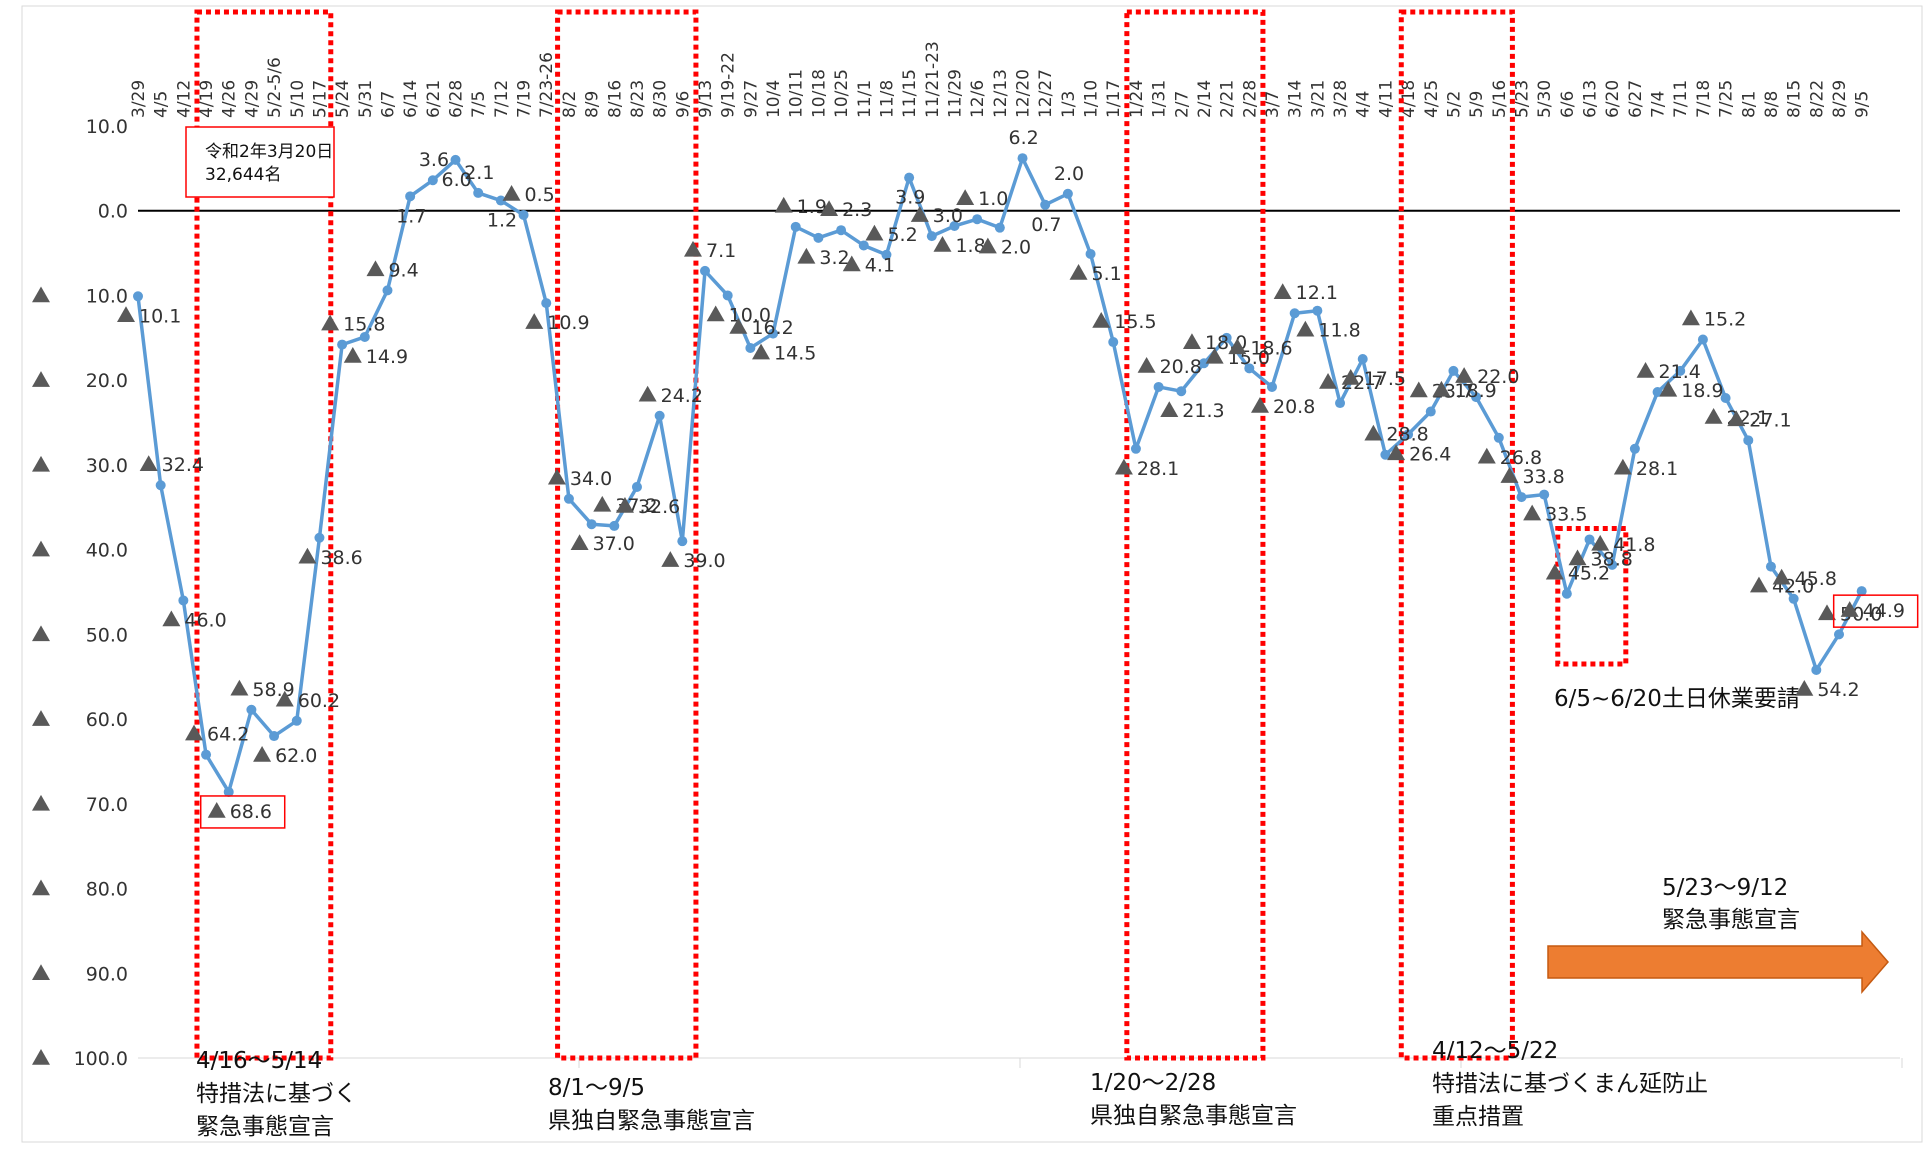  What do you see at coordinates (880, 265) in the screenshot?
I see `data-label: 4.1` at bounding box center [880, 265].